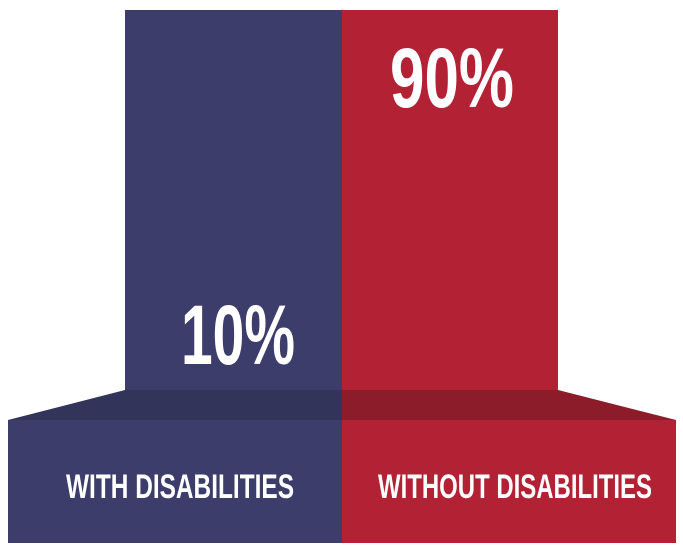  What do you see at coordinates (175, 405) in the screenshot?
I see `left-base-slope` at bounding box center [175, 405].